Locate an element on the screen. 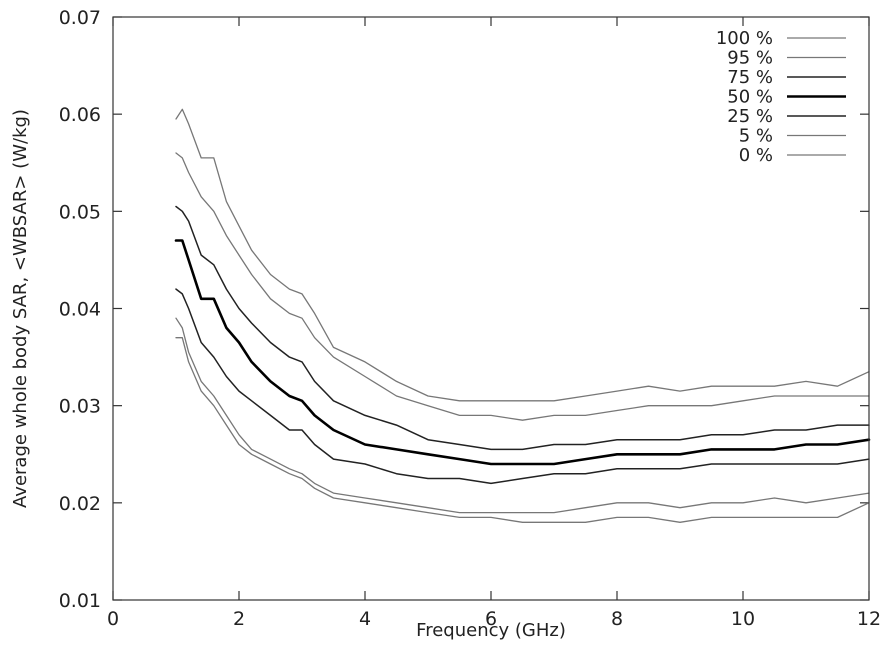  y-tick-label: 0.07 is located at coordinates (80, 18).